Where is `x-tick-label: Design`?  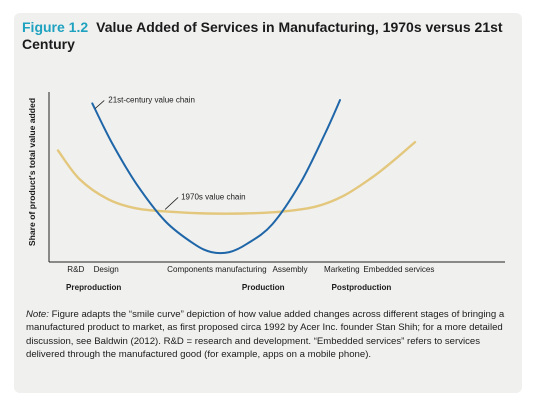 x-tick-label: Design is located at coordinates (106, 269).